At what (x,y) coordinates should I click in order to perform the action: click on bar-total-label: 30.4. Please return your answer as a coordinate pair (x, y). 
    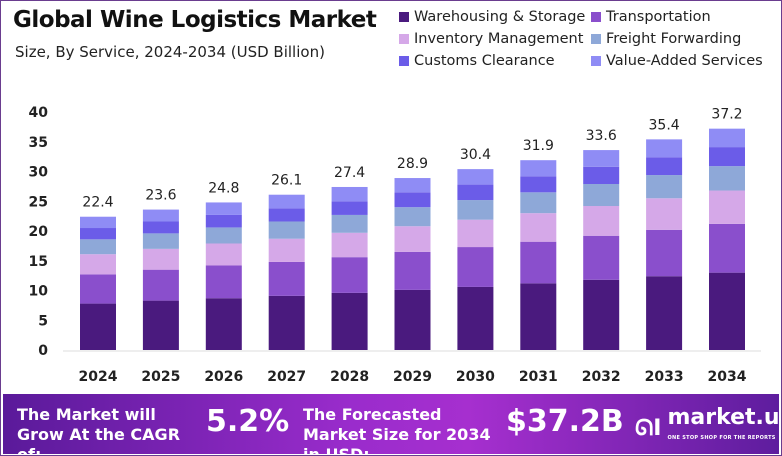
    Looking at the image, I should click on (475, 155).